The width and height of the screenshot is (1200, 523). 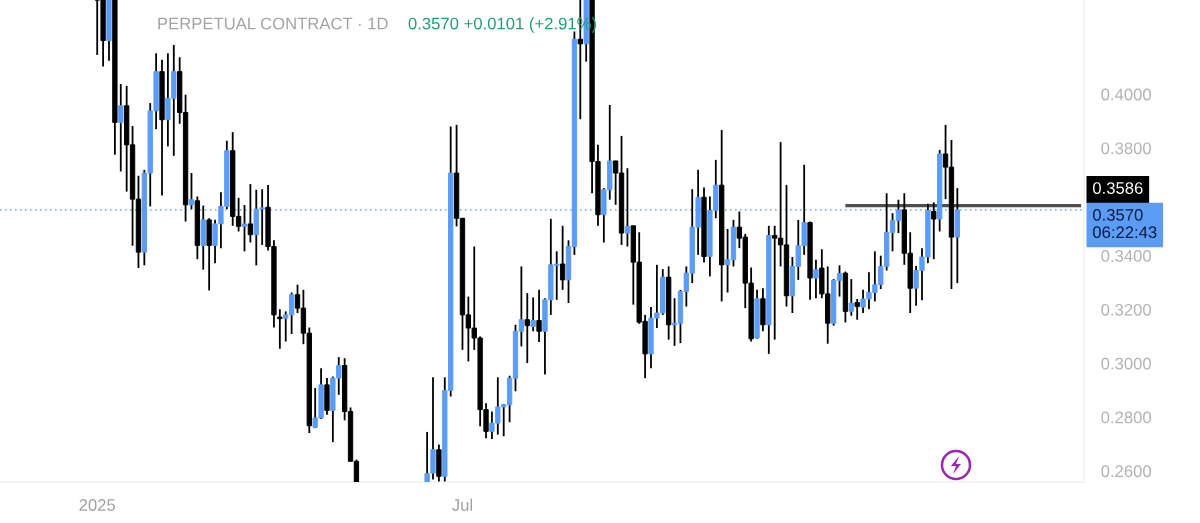 I want to click on y-tick-label: 0.2600, so click(x=1126, y=471).